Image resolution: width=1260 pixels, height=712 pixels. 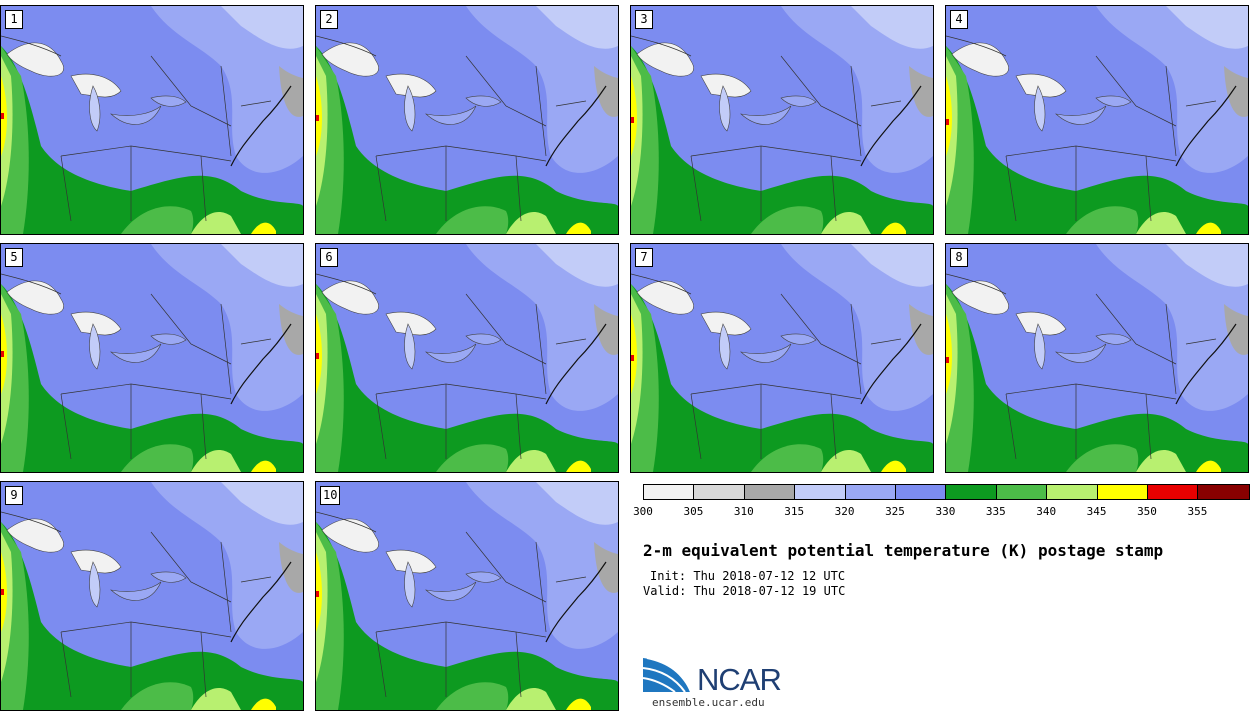 What do you see at coordinates (330, 495) in the screenshot?
I see `member-label: 10` at bounding box center [330, 495].